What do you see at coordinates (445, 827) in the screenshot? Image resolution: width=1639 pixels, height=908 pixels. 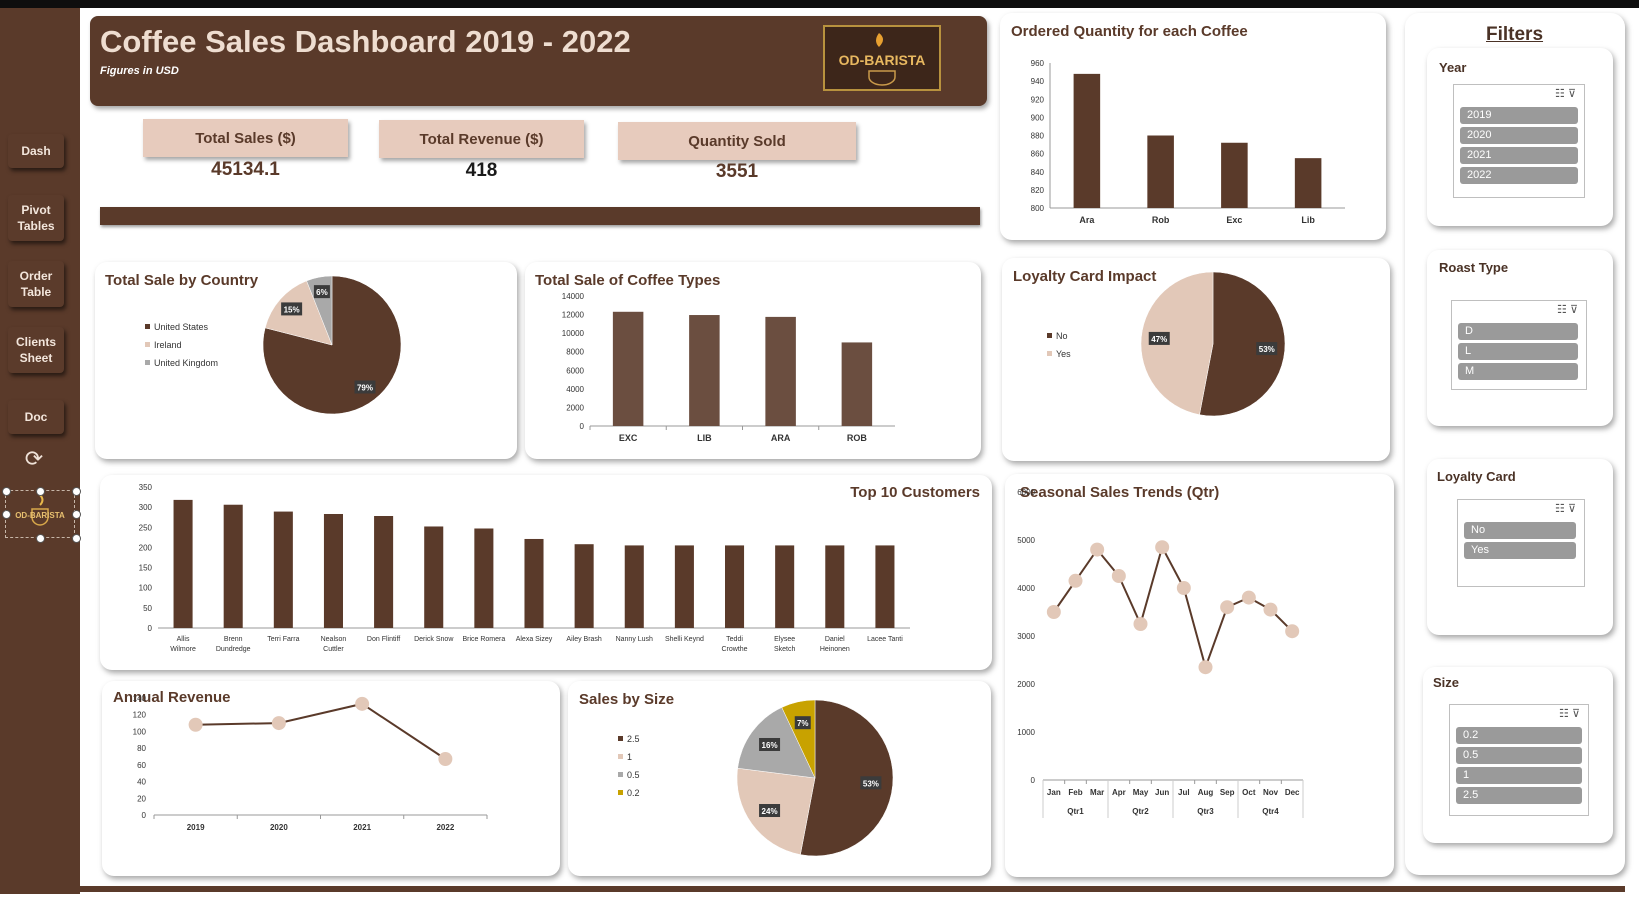 I see `x-tick-label: 2022` at bounding box center [445, 827].